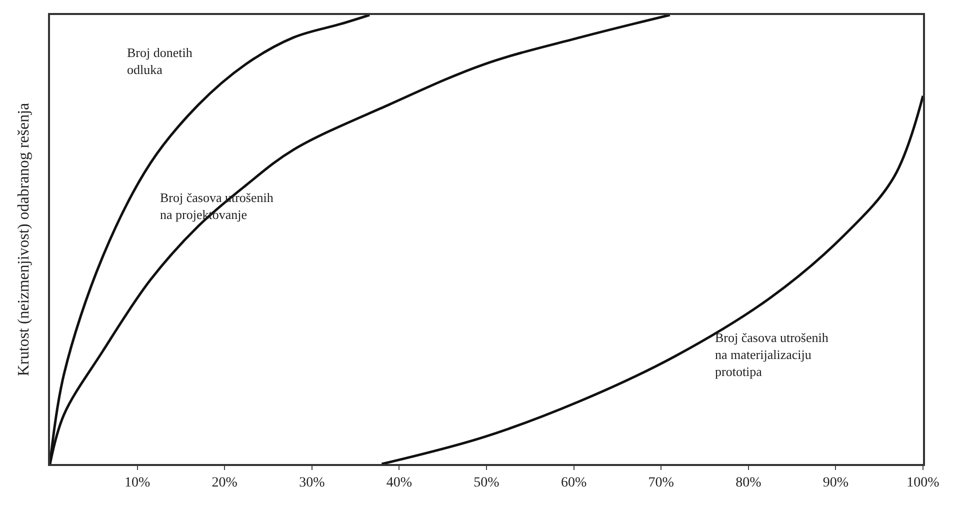 This screenshot has height=509, width=953. I want to click on x-tick-label: 40%, so click(399, 483).